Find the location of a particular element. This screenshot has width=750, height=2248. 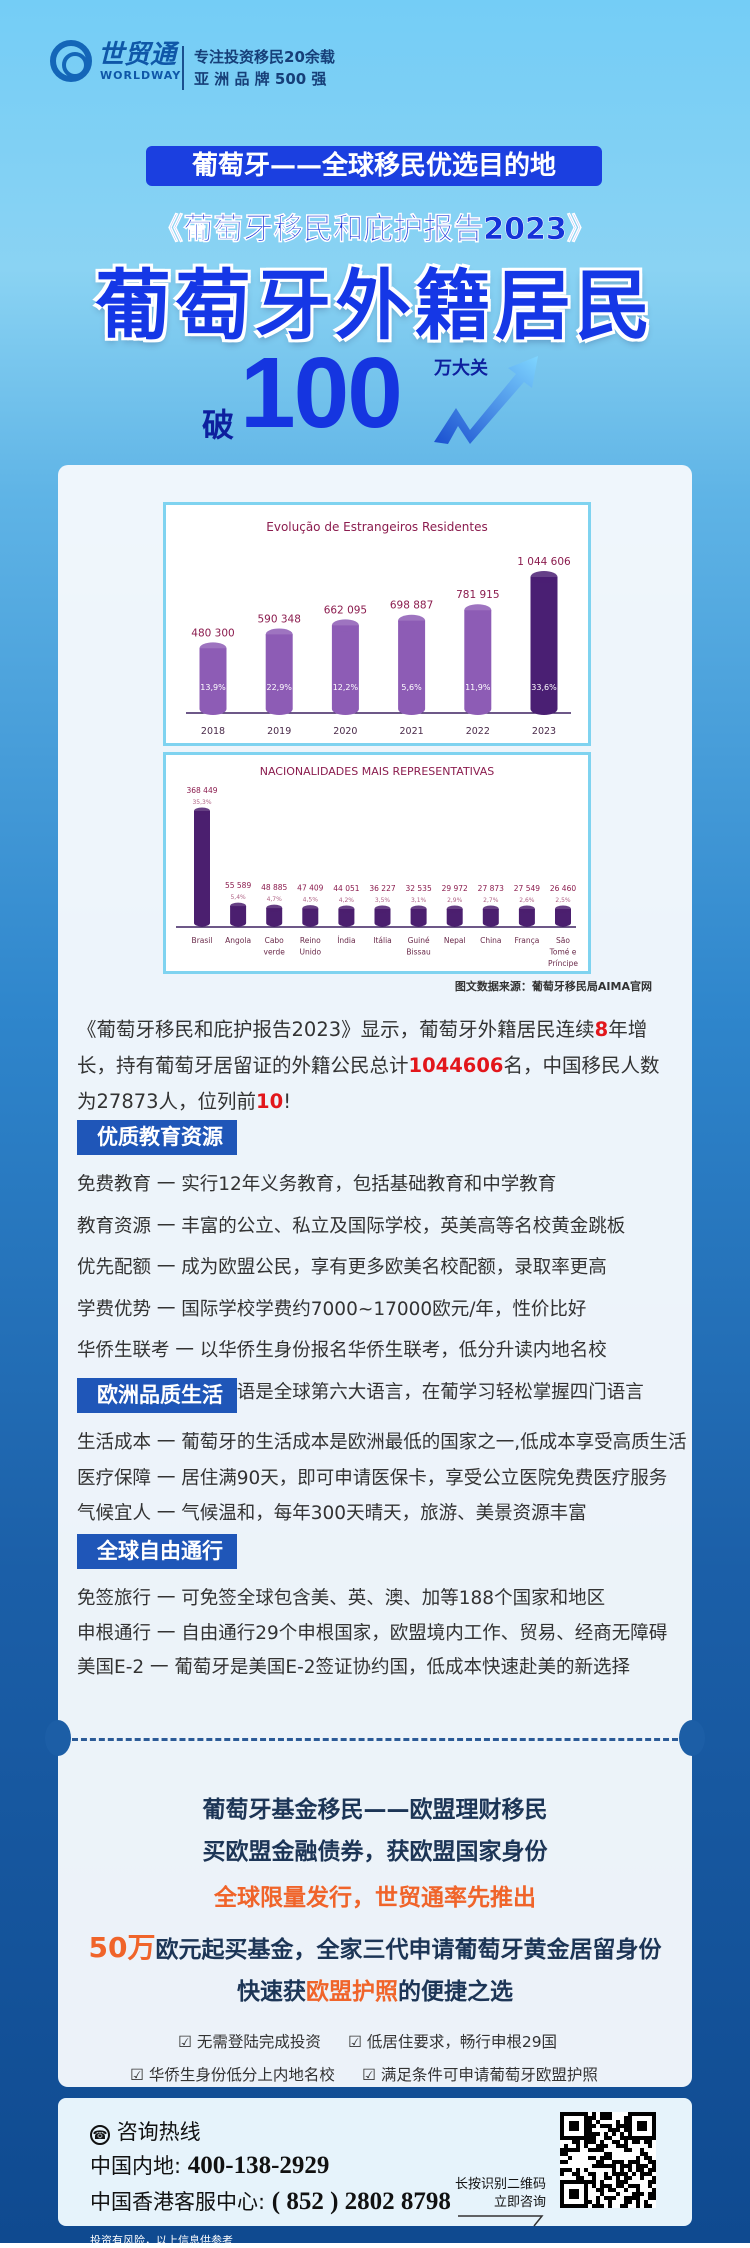

section-header: 优质教育资源 is located at coordinates (157, 1137).